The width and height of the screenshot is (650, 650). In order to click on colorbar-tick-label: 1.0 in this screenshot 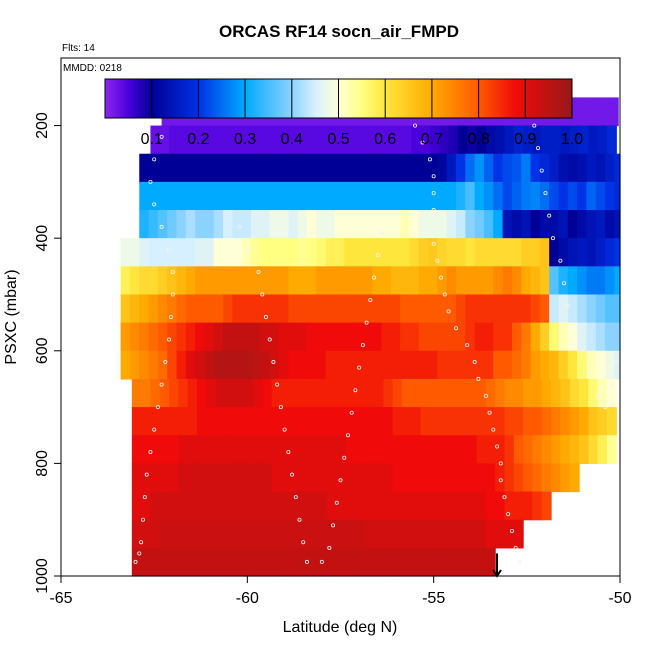, I will do `click(572, 139)`.